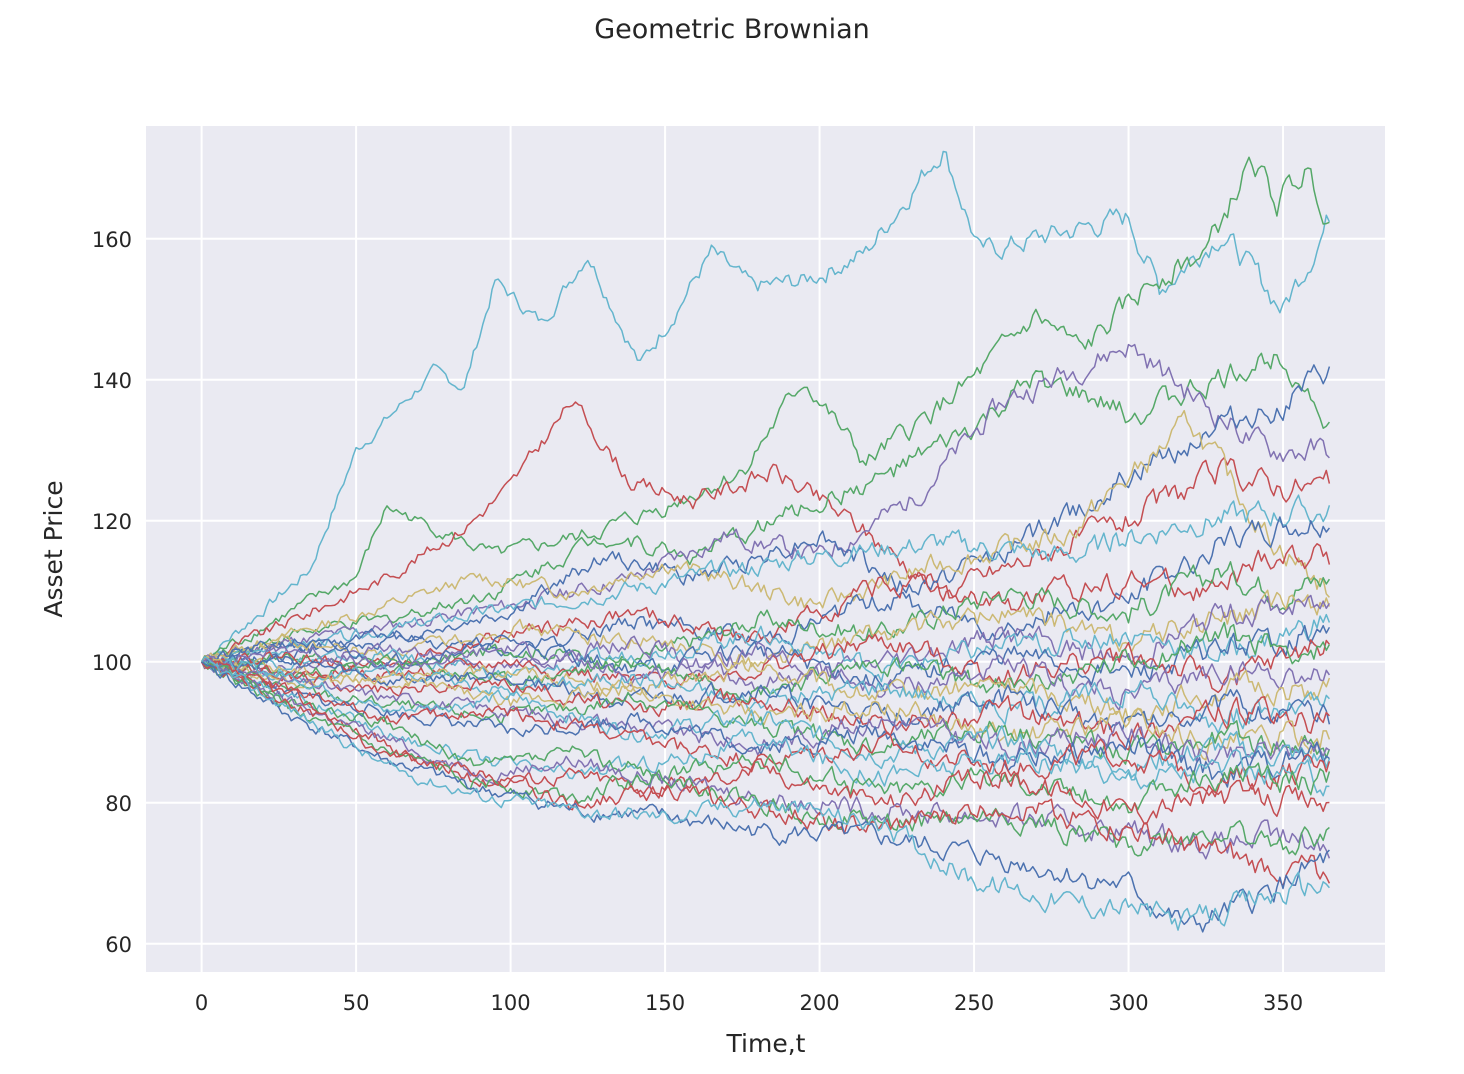  What do you see at coordinates (356, 1003) in the screenshot?
I see `x-tick-label: 50` at bounding box center [356, 1003].